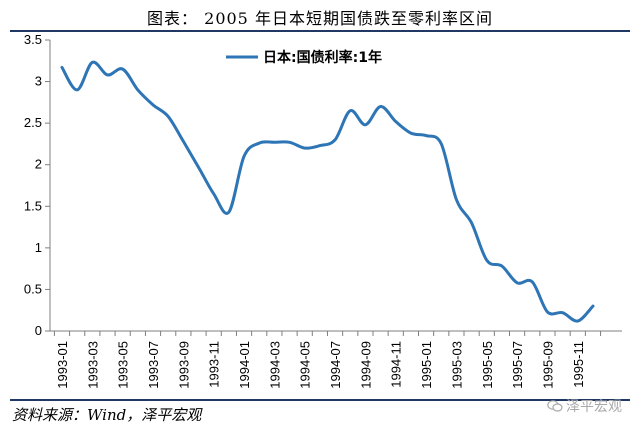 This screenshot has height=431, width=640. Describe the element at coordinates (456, 365) in the screenshot. I see `x-tick-label: 1995-03` at that location.